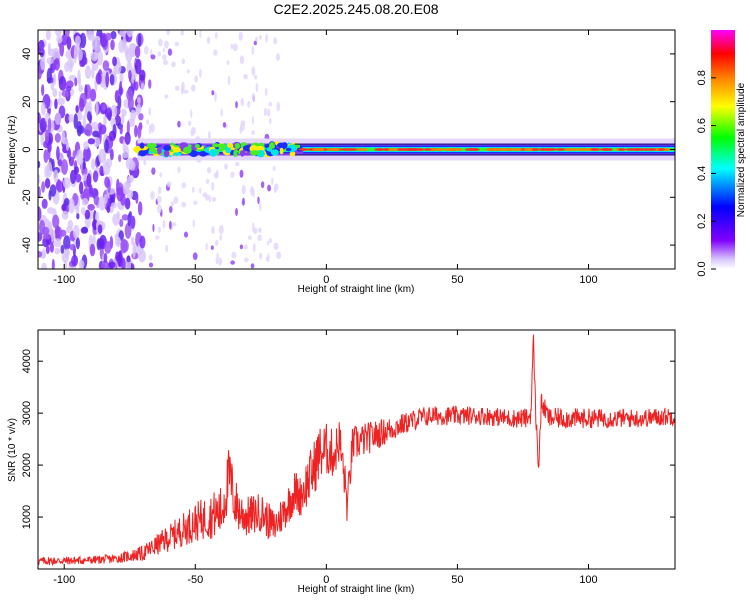 The height and width of the screenshot is (600, 750). Describe the element at coordinates (326, 580) in the screenshot. I see `x-tick-label: 0` at that location.